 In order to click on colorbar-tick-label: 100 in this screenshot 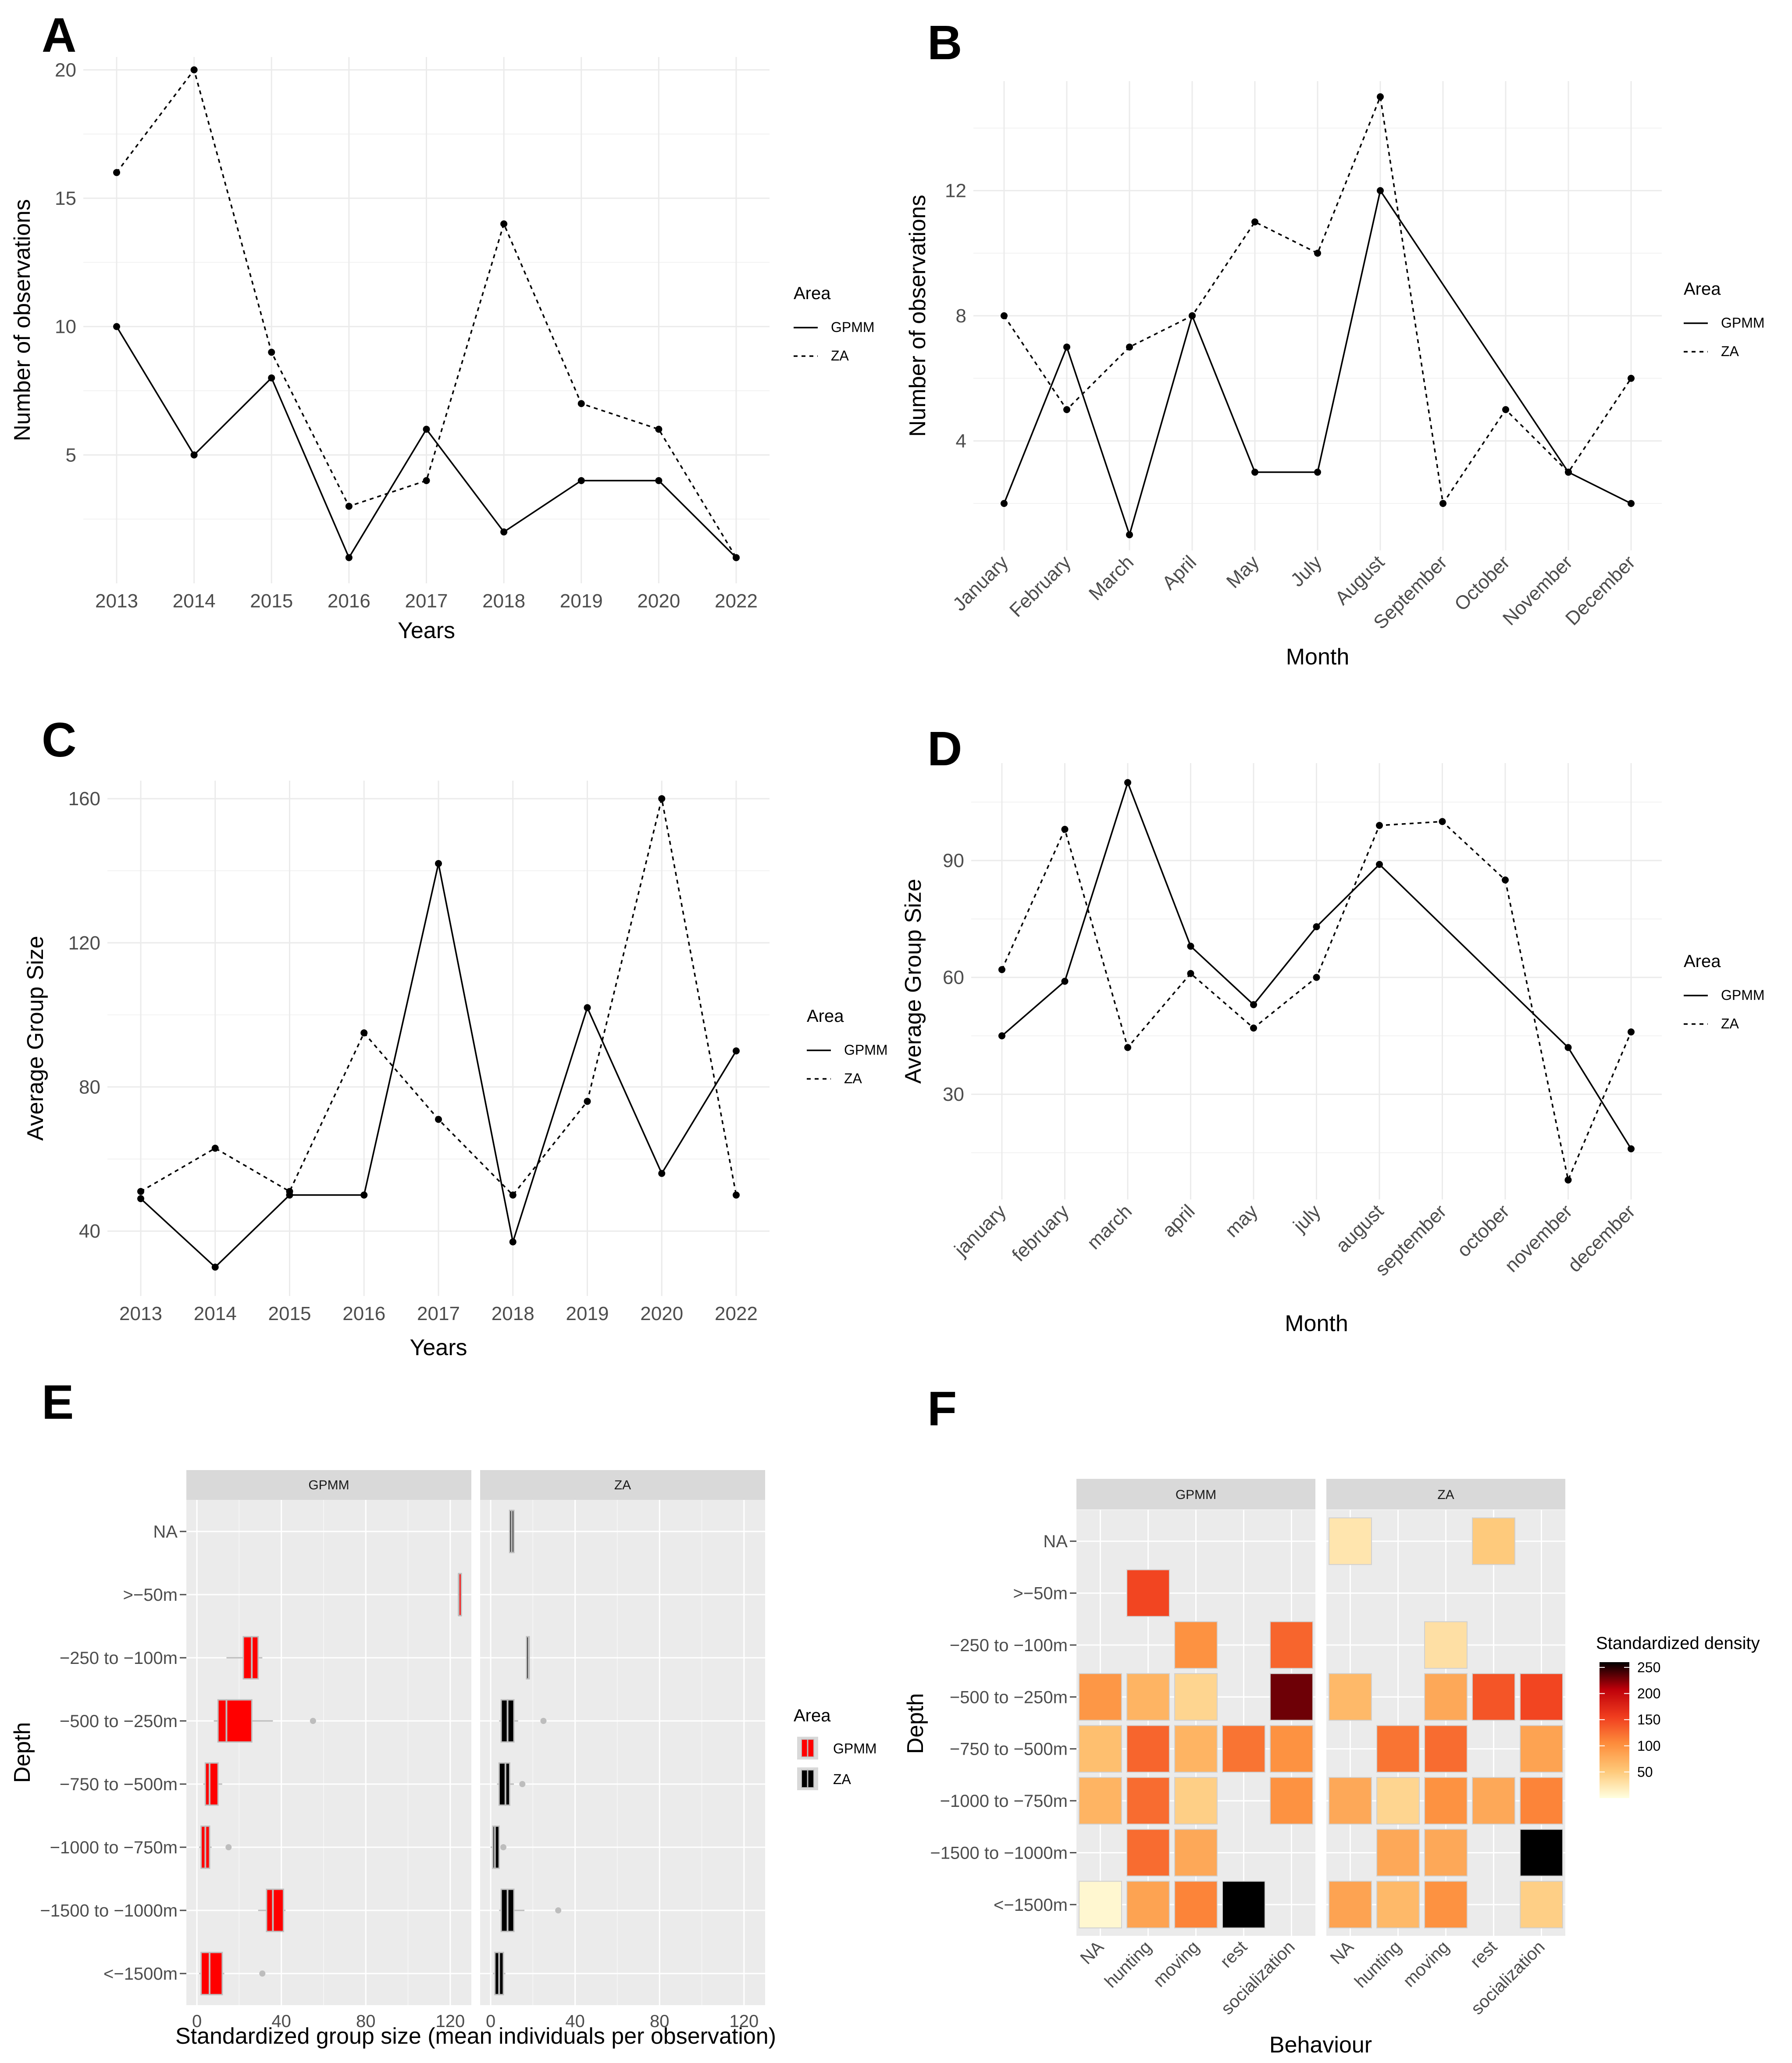, I will do `click(1648, 1746)`.